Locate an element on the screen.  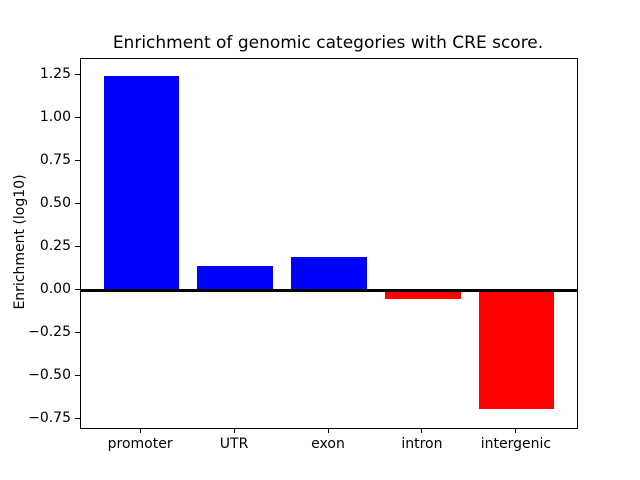
x-tick-label-exon: exon is located at coordinates (328, 444).